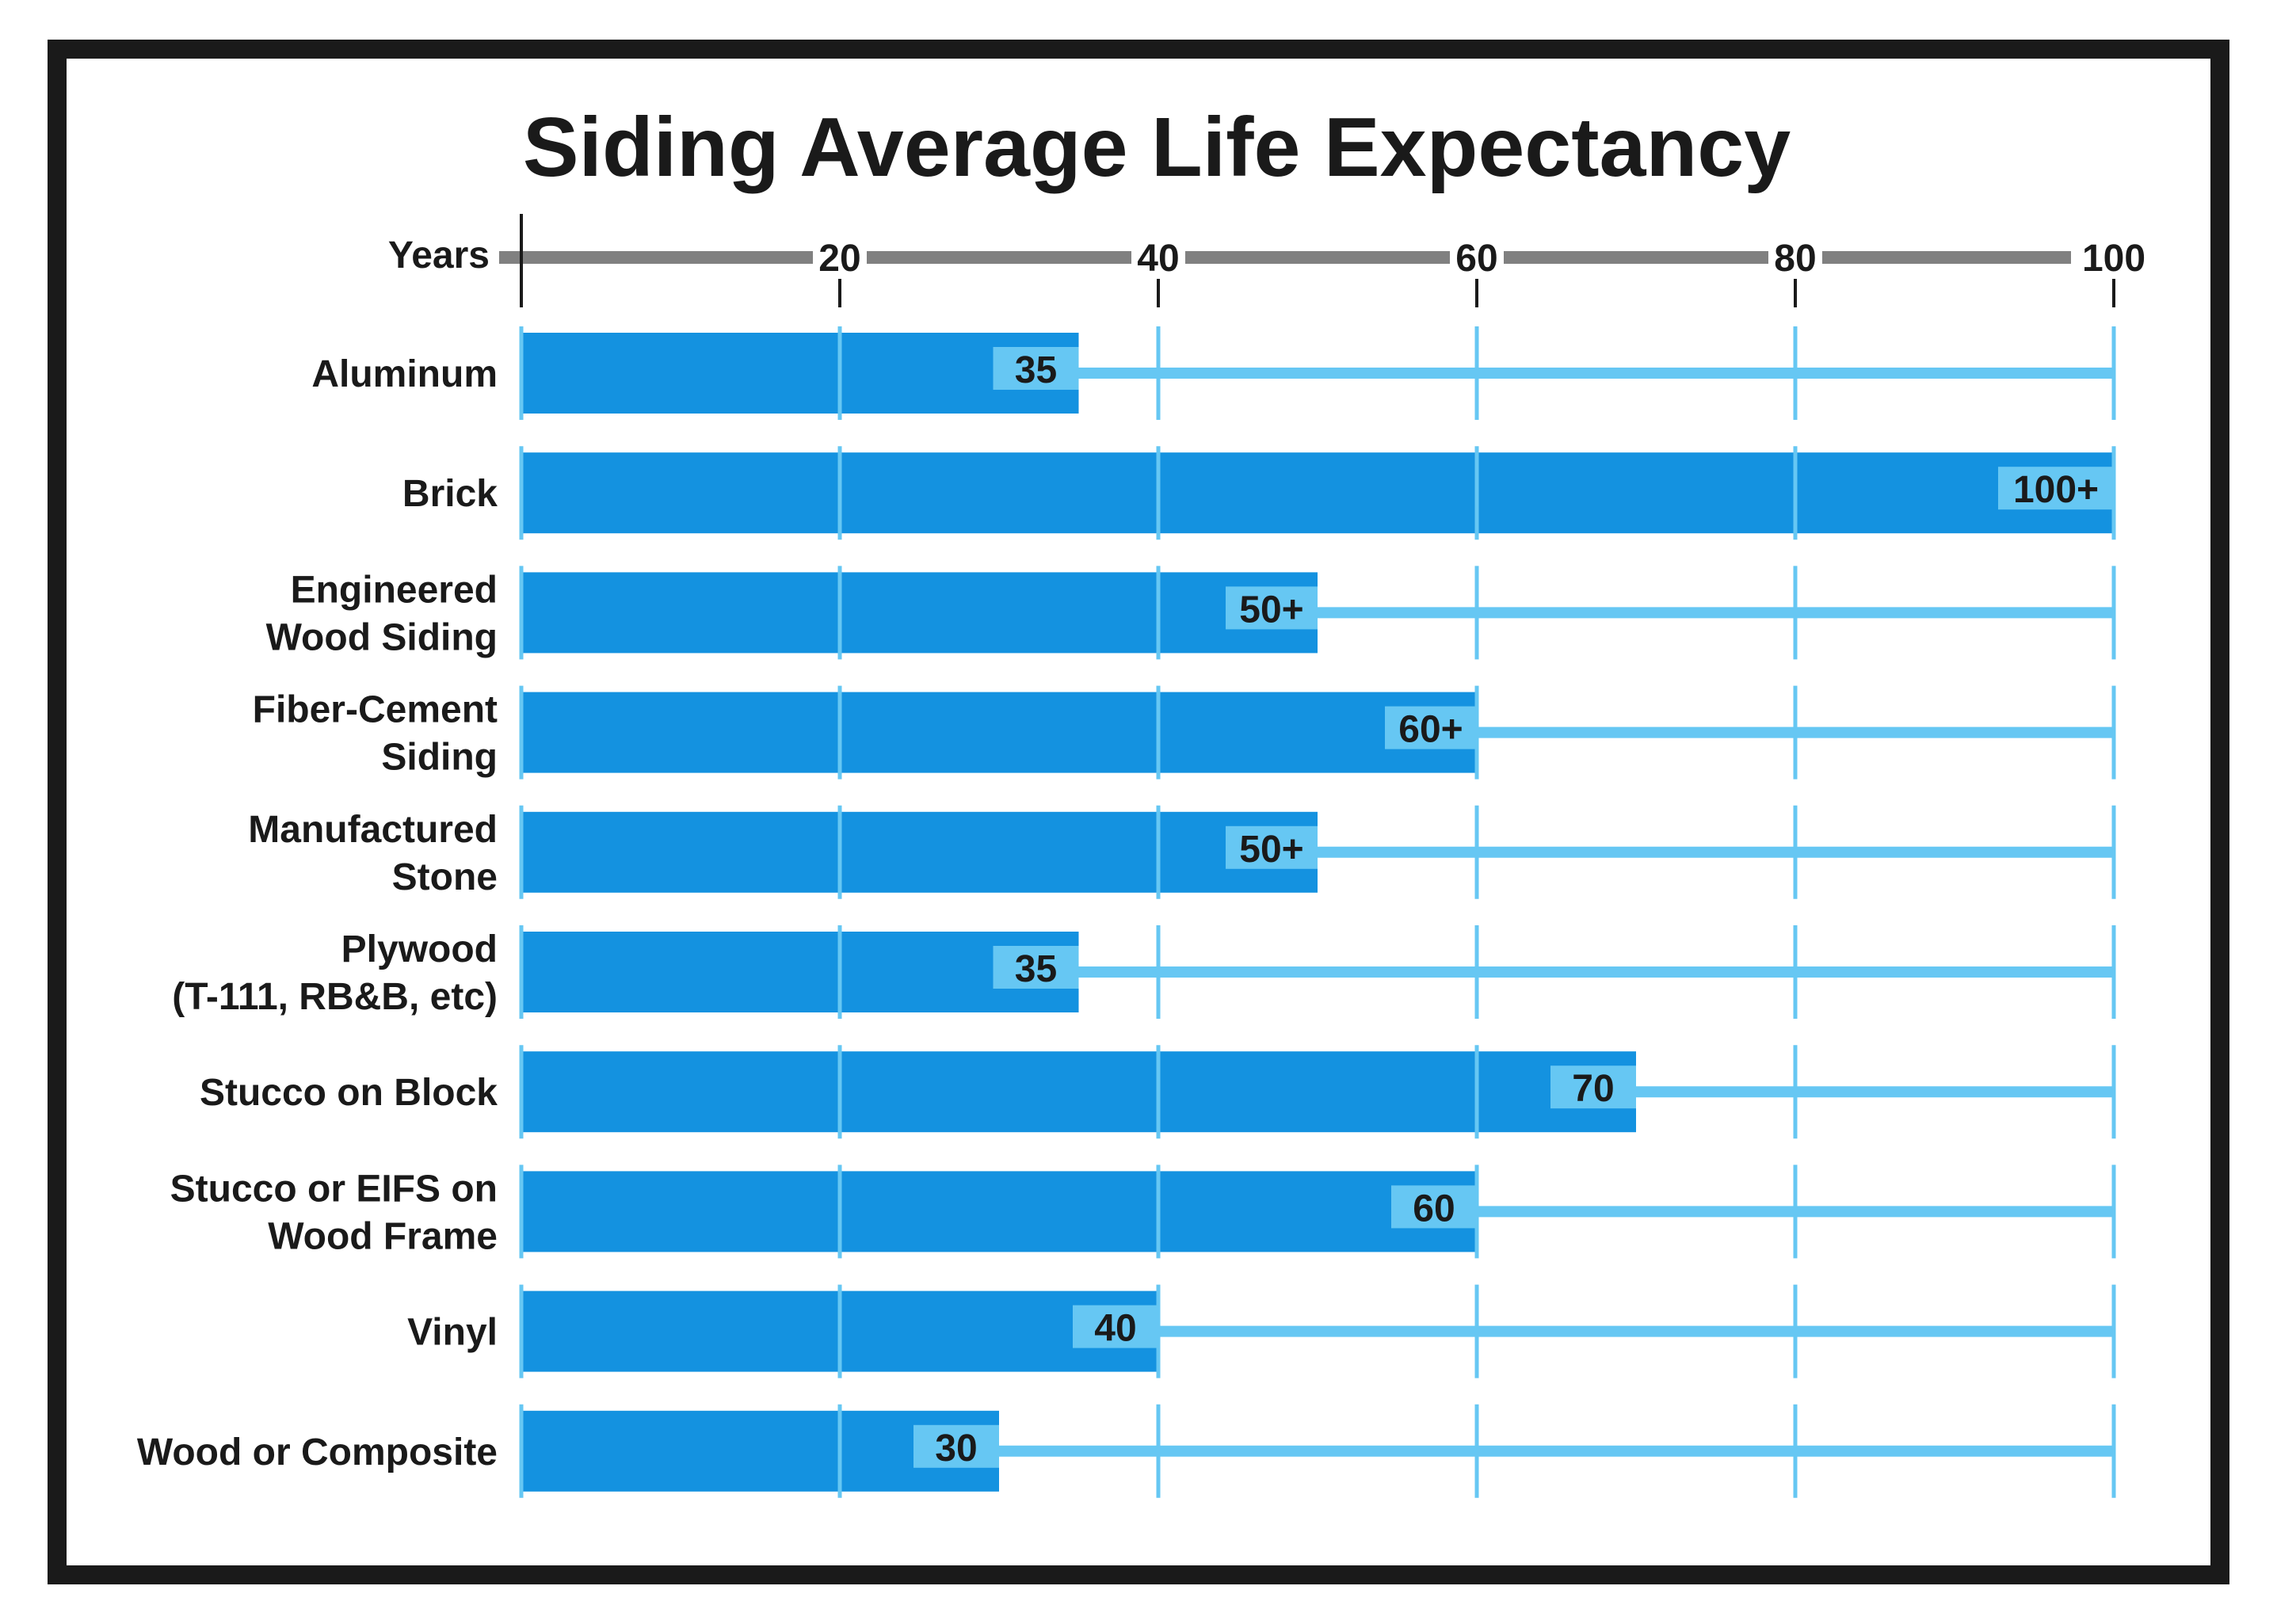 This screenshot has width=2277, height=1624. Describe the element at coordinates (1476, 259) in the screenshot. I see `tick-label-60: 60` at that location.